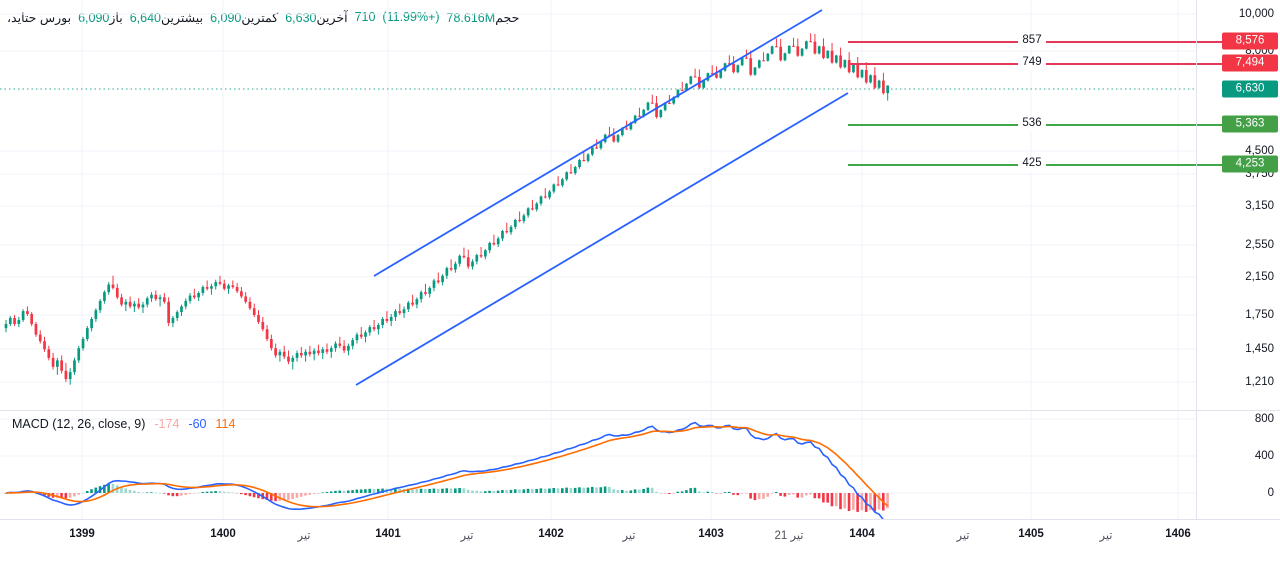 The width and height of the screenshot is (1280, 561). Describe the element at coordinates (446, 497) in the screenshot. I see `macd-histogram` at that location.